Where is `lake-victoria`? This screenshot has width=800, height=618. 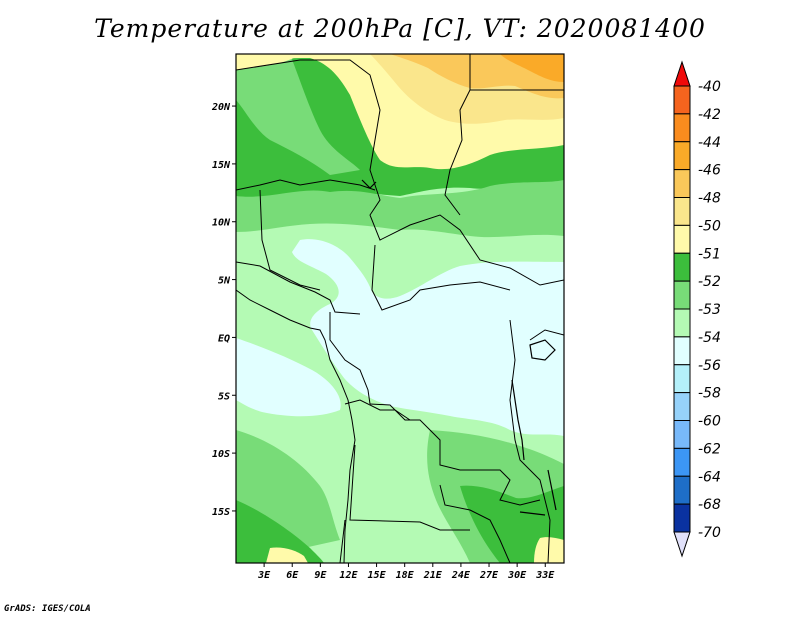
lake-victoria is located at coordinates (542, 350).